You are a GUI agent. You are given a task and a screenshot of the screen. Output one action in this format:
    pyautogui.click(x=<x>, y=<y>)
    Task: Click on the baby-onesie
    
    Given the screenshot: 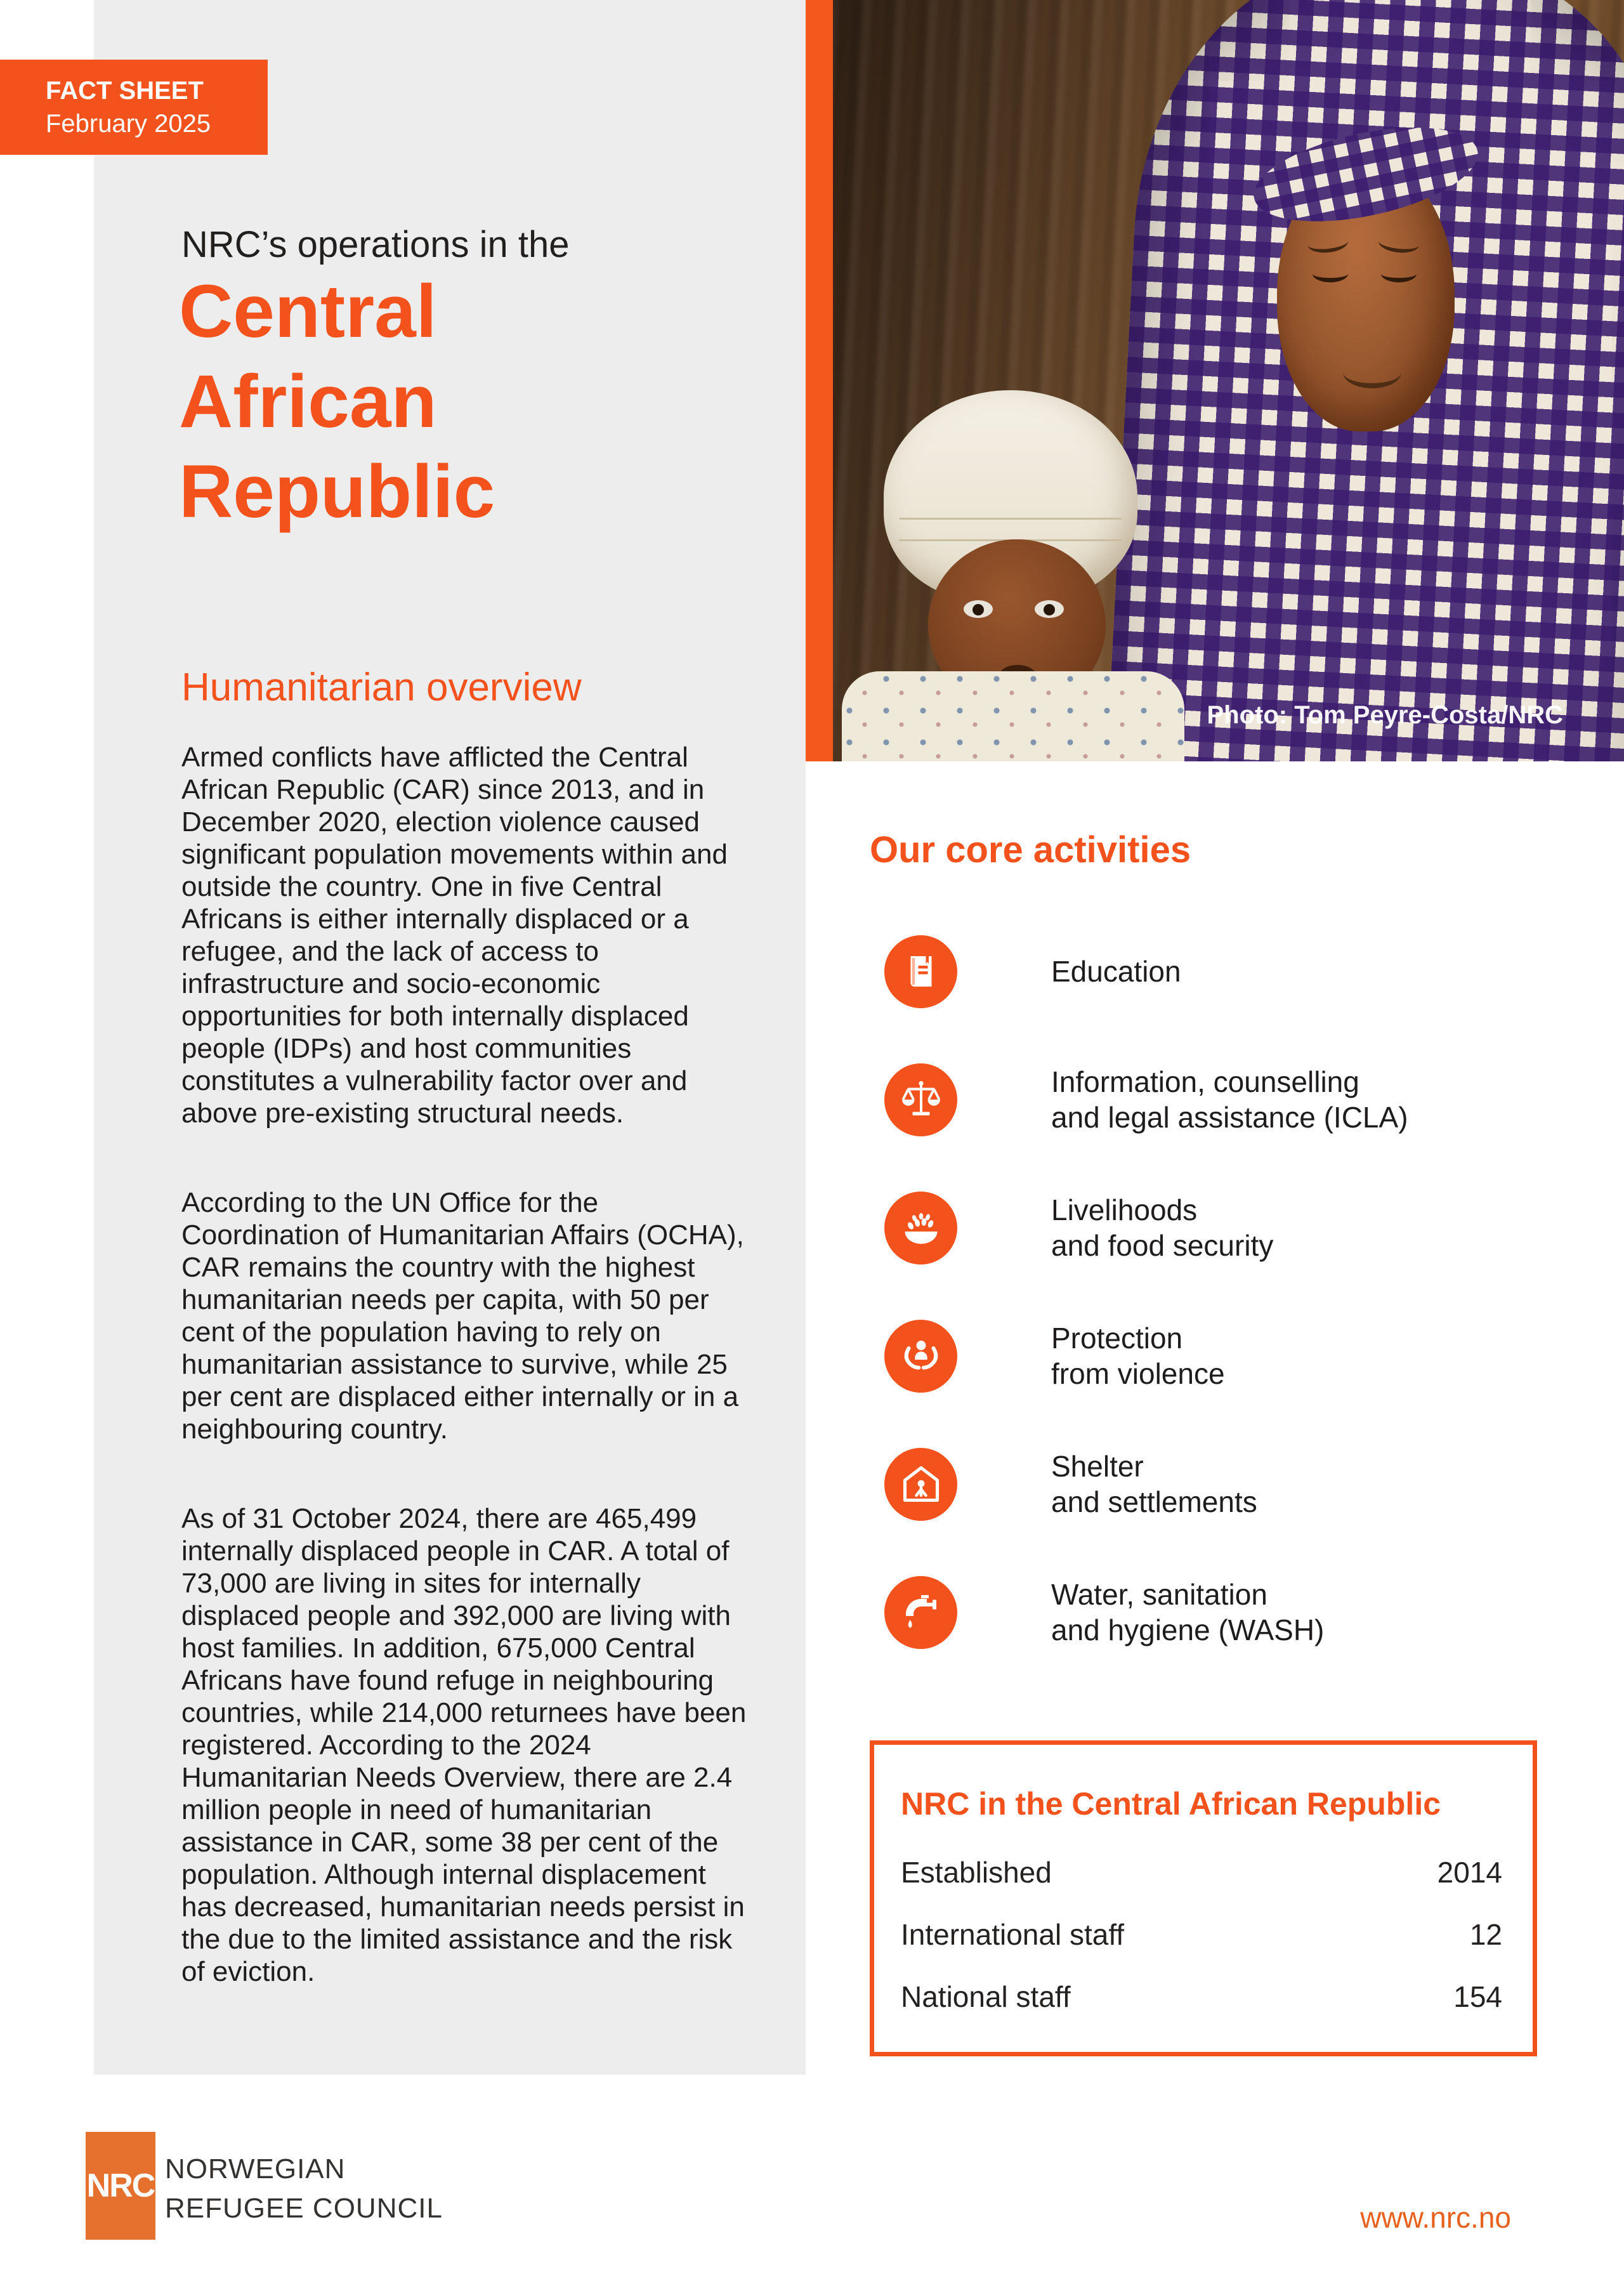 What is the action you would take?
    pyautogui.click(x=1013, y=716)
    